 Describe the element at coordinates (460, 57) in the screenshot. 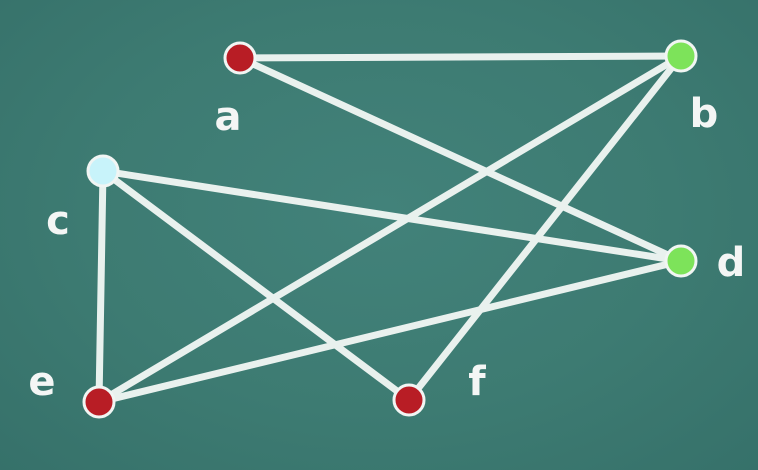

I see `edge-a-b` at that location.